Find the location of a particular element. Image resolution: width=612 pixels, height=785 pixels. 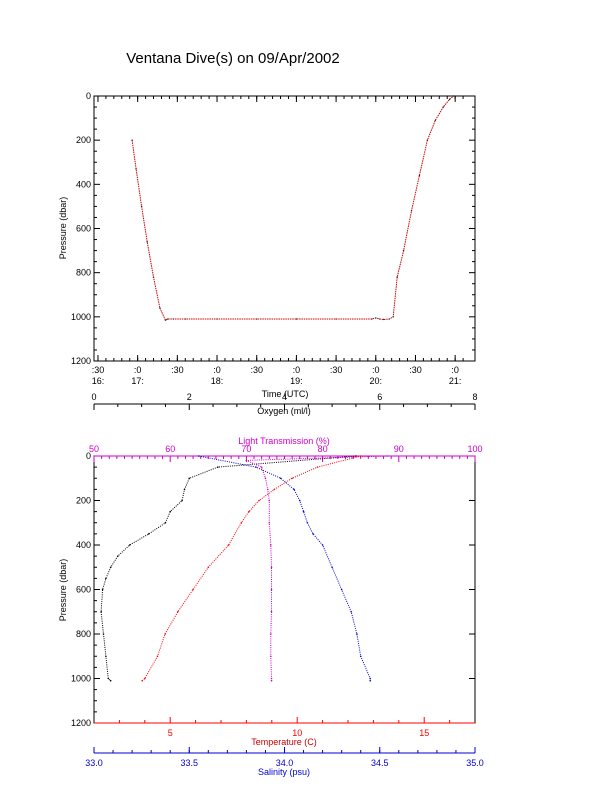

oxygen-profile-line is located at coordinates (228, 568).